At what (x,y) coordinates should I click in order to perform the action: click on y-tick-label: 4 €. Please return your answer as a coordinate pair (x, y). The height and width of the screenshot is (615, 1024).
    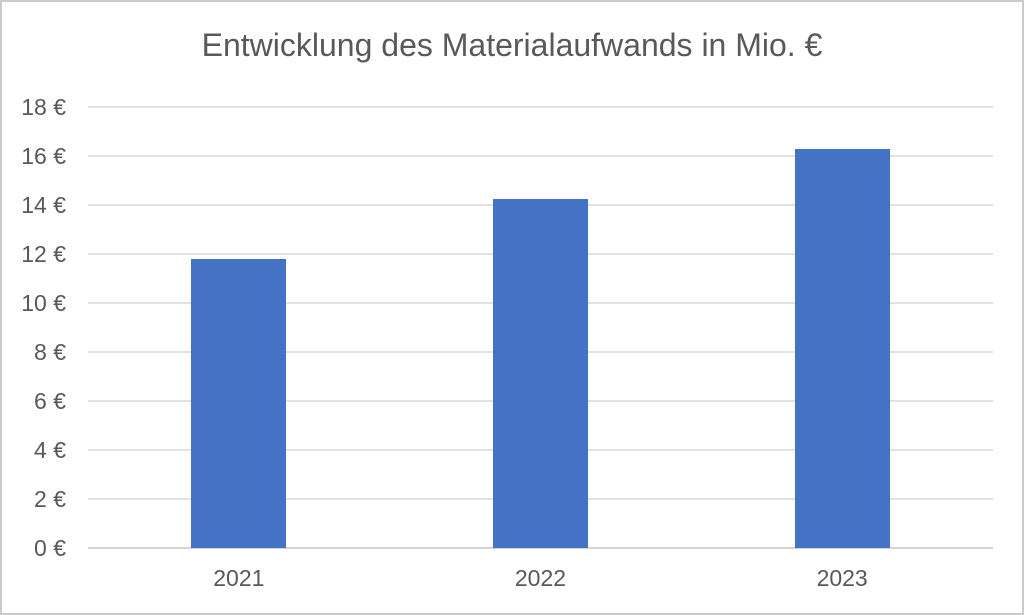
    Looking at the image, I should click on (50, 450).